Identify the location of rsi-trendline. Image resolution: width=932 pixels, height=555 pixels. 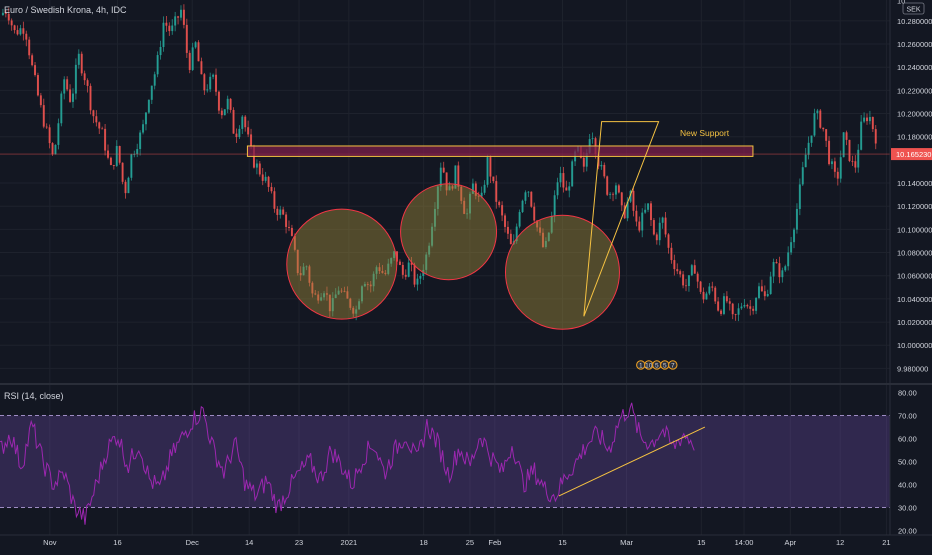
(632, 461).